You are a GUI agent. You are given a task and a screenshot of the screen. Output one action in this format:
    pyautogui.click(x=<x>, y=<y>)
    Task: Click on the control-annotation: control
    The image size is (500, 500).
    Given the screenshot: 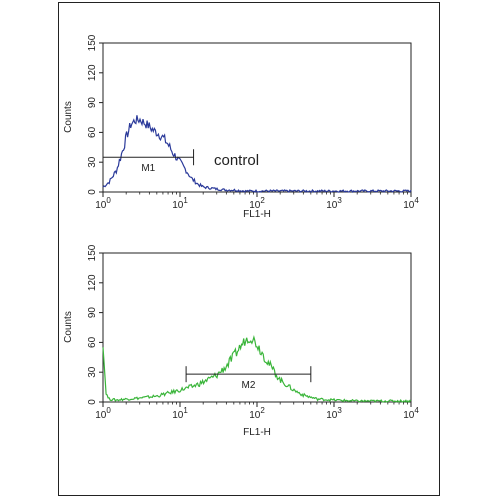 What is the action you would take?
    pyautogui.click(x=236, y=160)
    